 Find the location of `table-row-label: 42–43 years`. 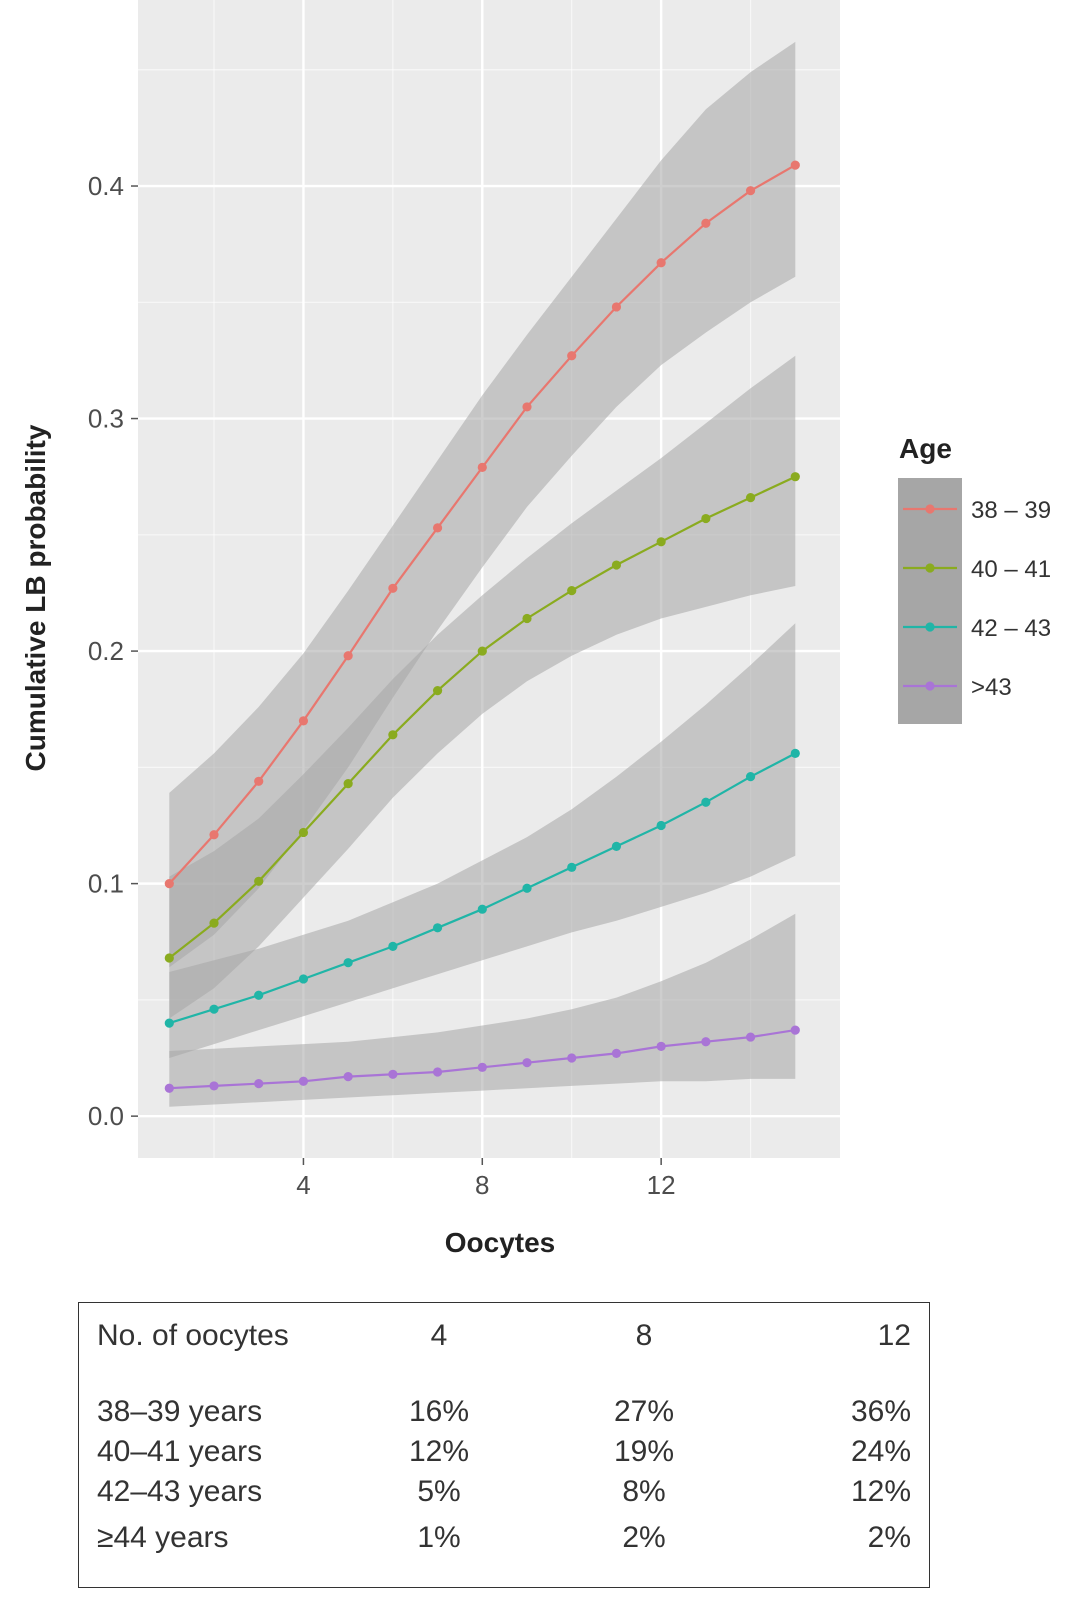

table-row-label: 42–43 years is located at coordinates (180, 1491).